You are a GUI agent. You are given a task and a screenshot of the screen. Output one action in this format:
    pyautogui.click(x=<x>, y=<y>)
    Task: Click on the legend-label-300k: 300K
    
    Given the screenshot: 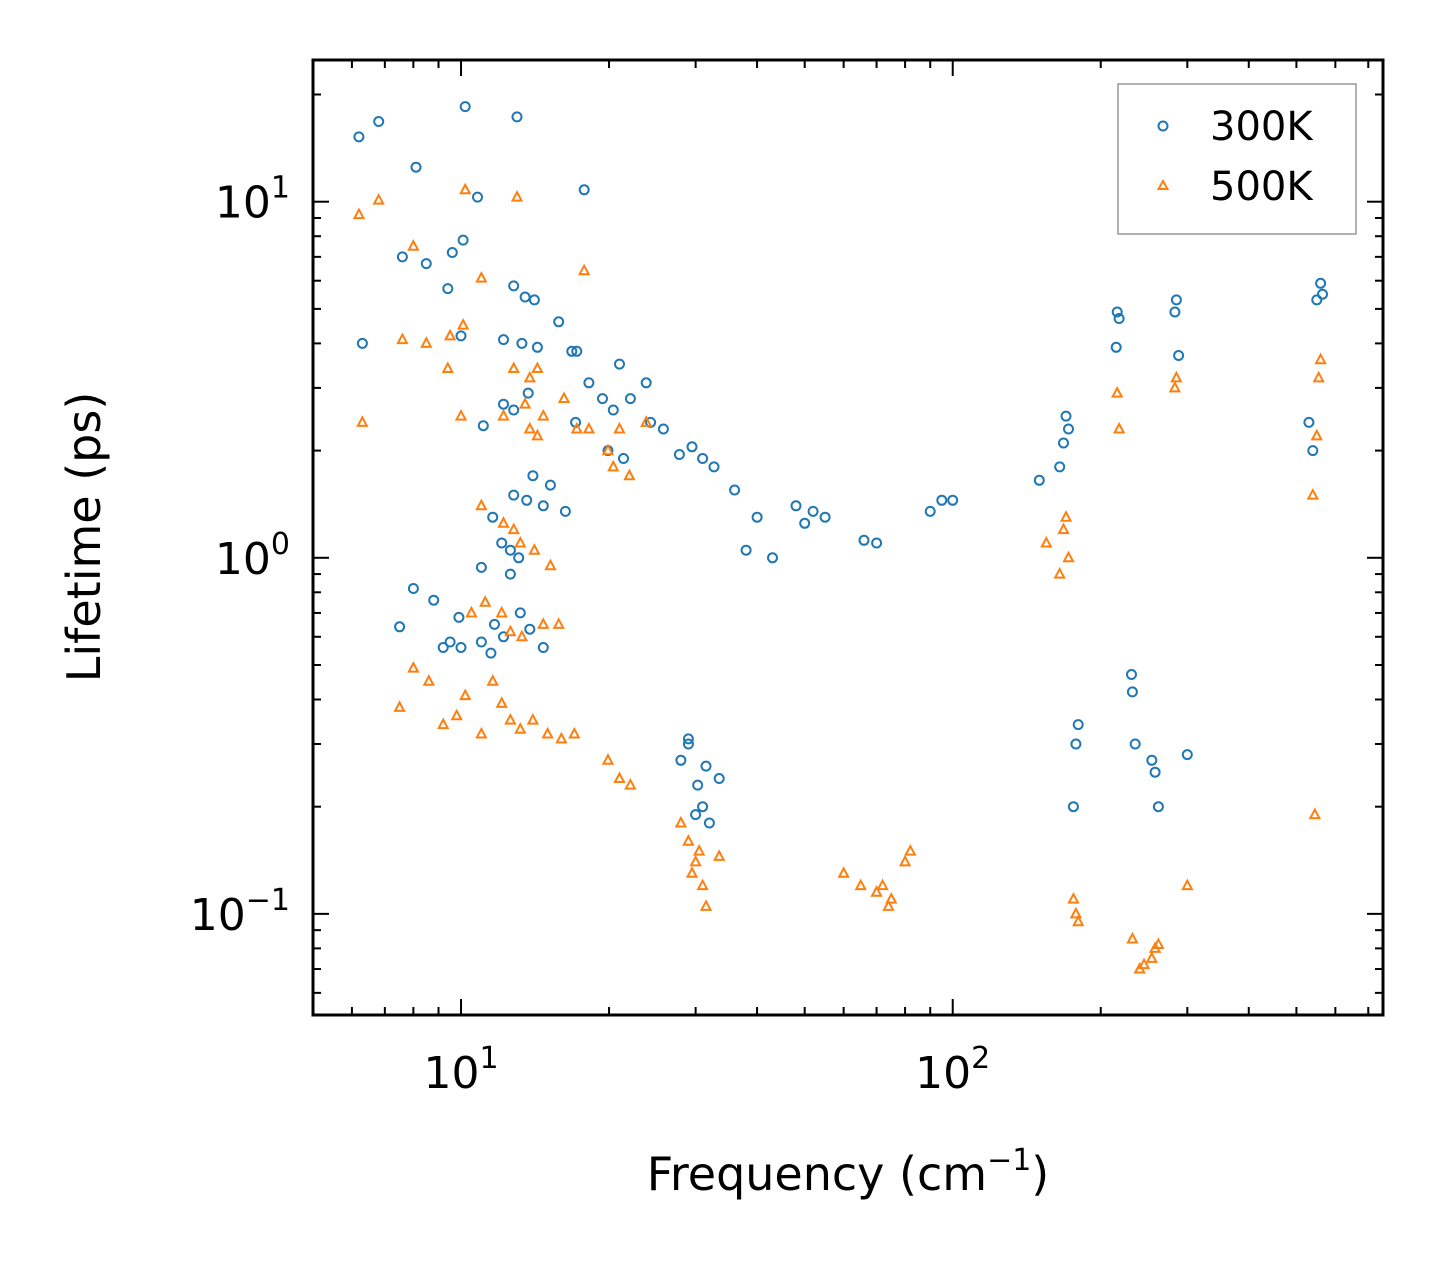 What is the action you would take?
    pyautogui.click(x=1262, y=127)
    